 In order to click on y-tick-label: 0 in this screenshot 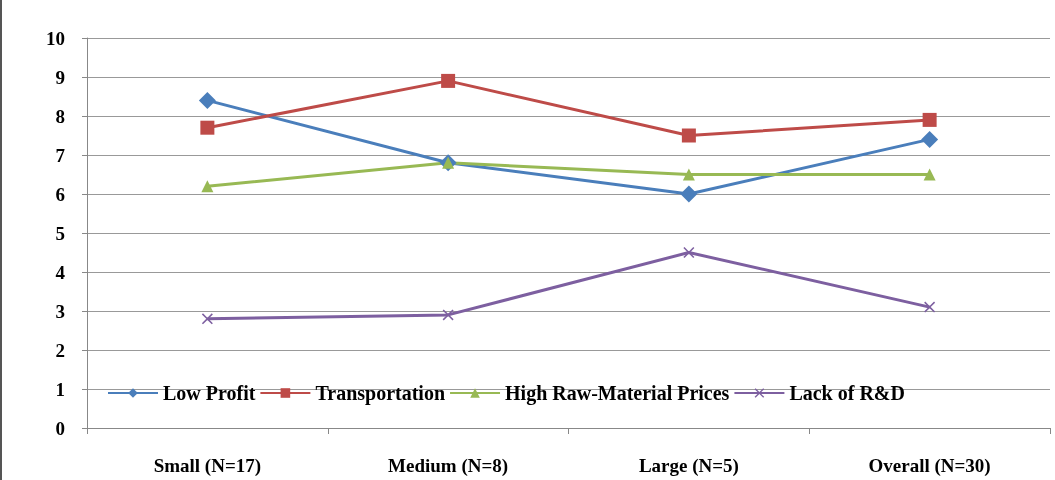, I will do `click(60, 428)`.